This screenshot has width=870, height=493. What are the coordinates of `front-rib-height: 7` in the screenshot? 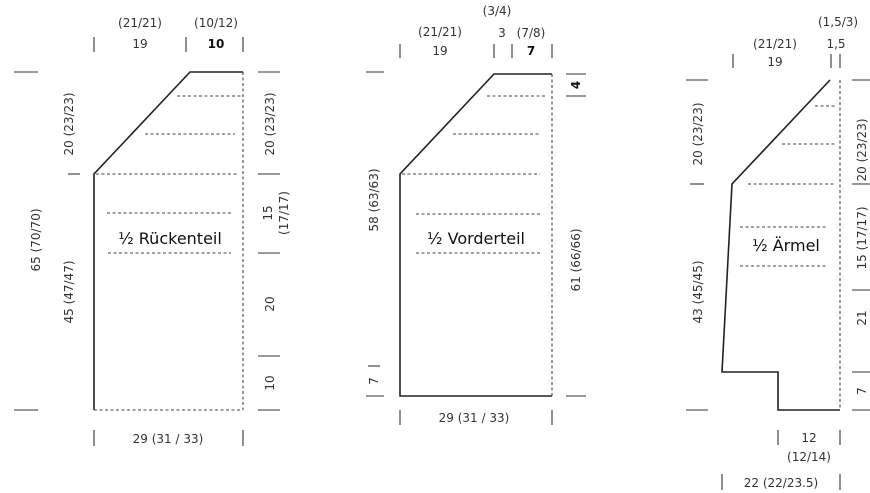 It's located at (374, 381).